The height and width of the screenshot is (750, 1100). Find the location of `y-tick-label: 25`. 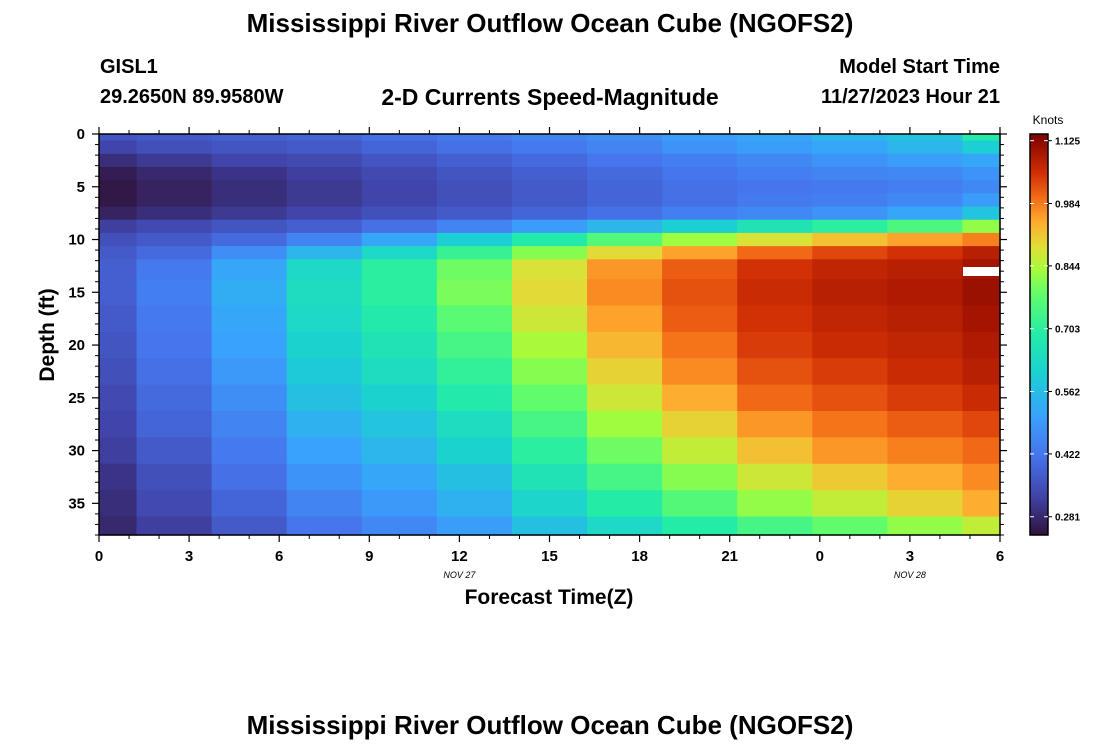

y-tick-label: 25 is located at coordinates (76, 398).